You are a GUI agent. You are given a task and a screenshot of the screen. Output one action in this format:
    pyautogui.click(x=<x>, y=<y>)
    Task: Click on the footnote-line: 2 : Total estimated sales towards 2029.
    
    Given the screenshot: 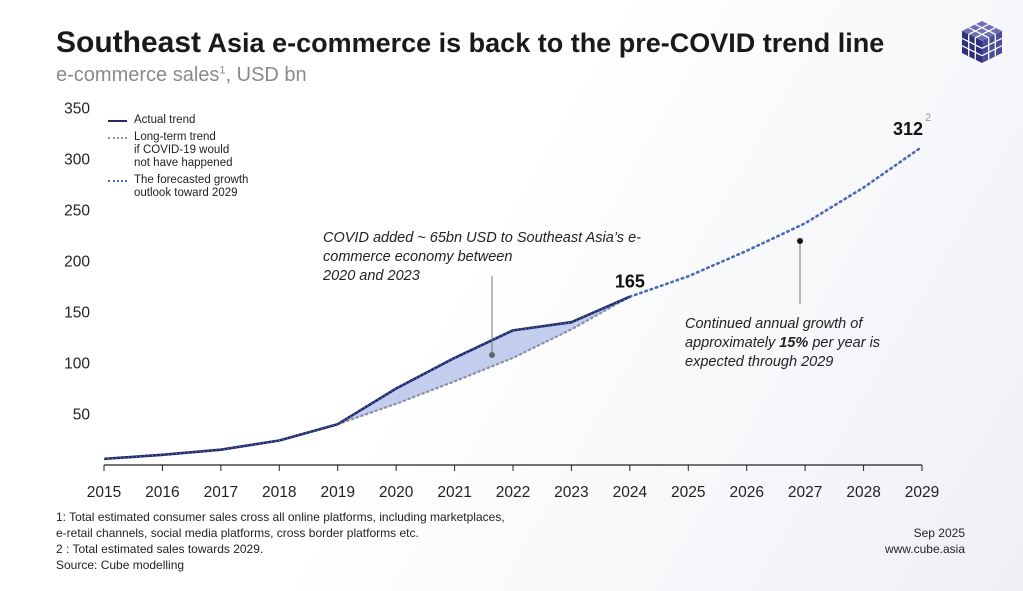 What is the action you would take?
    pyautogui.click(x=160, y=549)
    